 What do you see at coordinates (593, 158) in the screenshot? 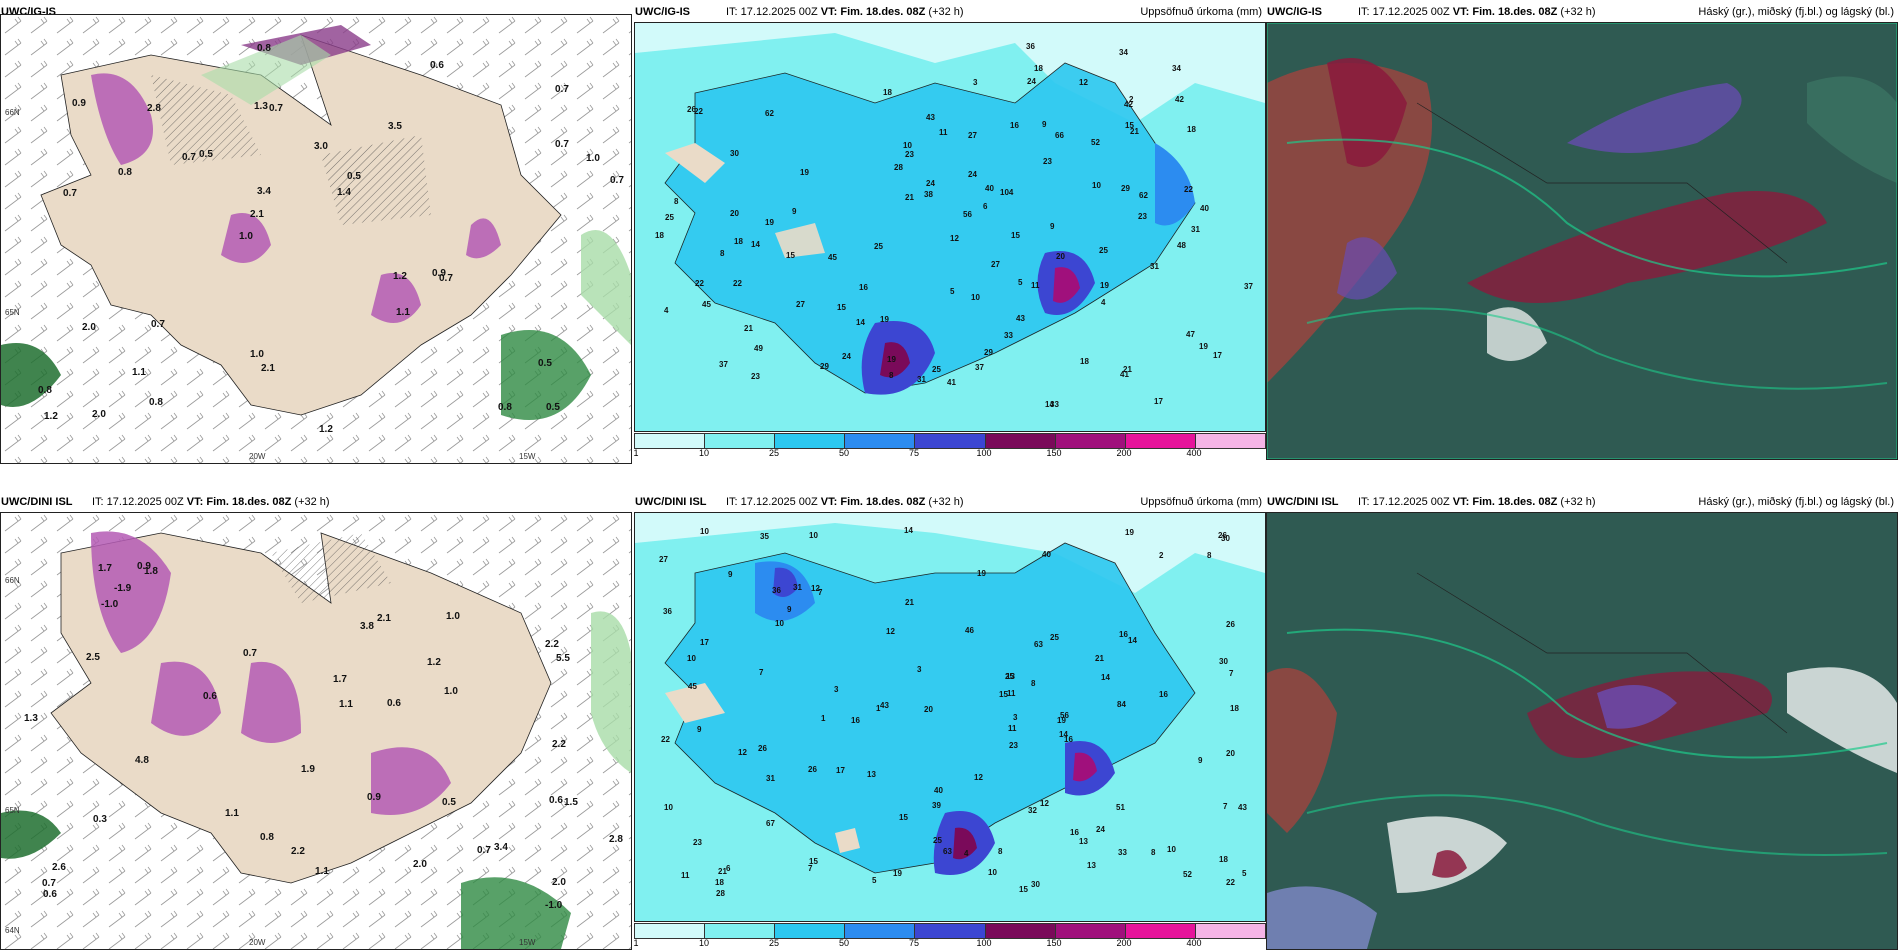
I see `map-value-label: 1.0` at bounding box center [593, 158].